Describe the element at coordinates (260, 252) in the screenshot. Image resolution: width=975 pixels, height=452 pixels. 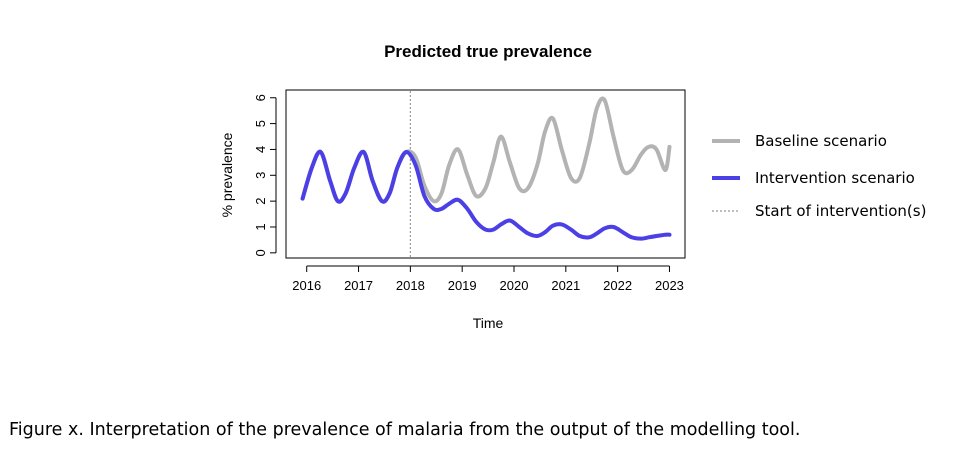
I see `y-tick-label: 0` at that location.